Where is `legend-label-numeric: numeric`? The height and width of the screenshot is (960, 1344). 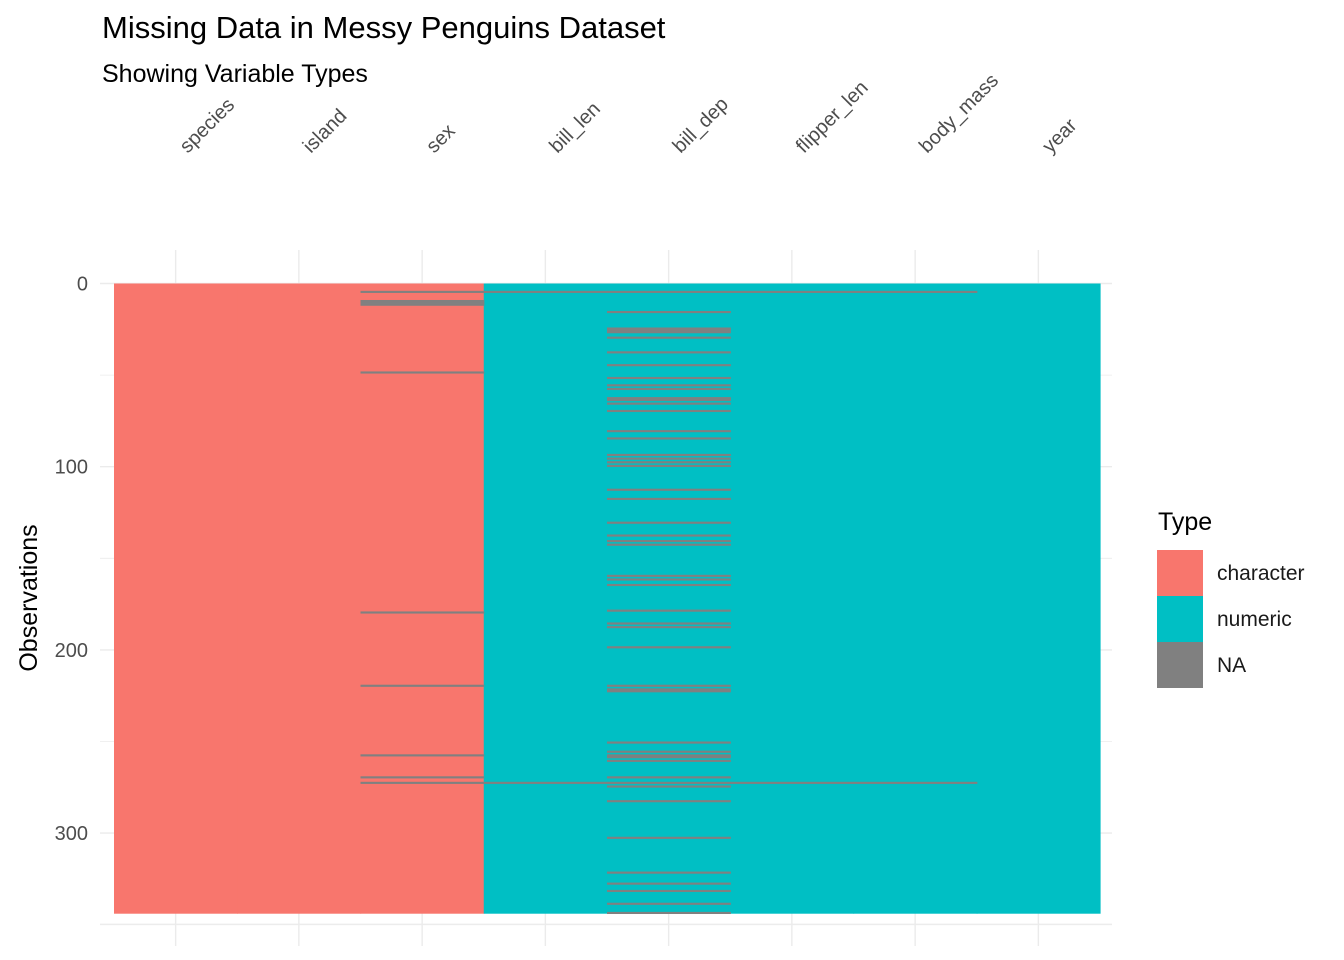
legend-label-numeric: numeric is located at coordinates (1254, 619).